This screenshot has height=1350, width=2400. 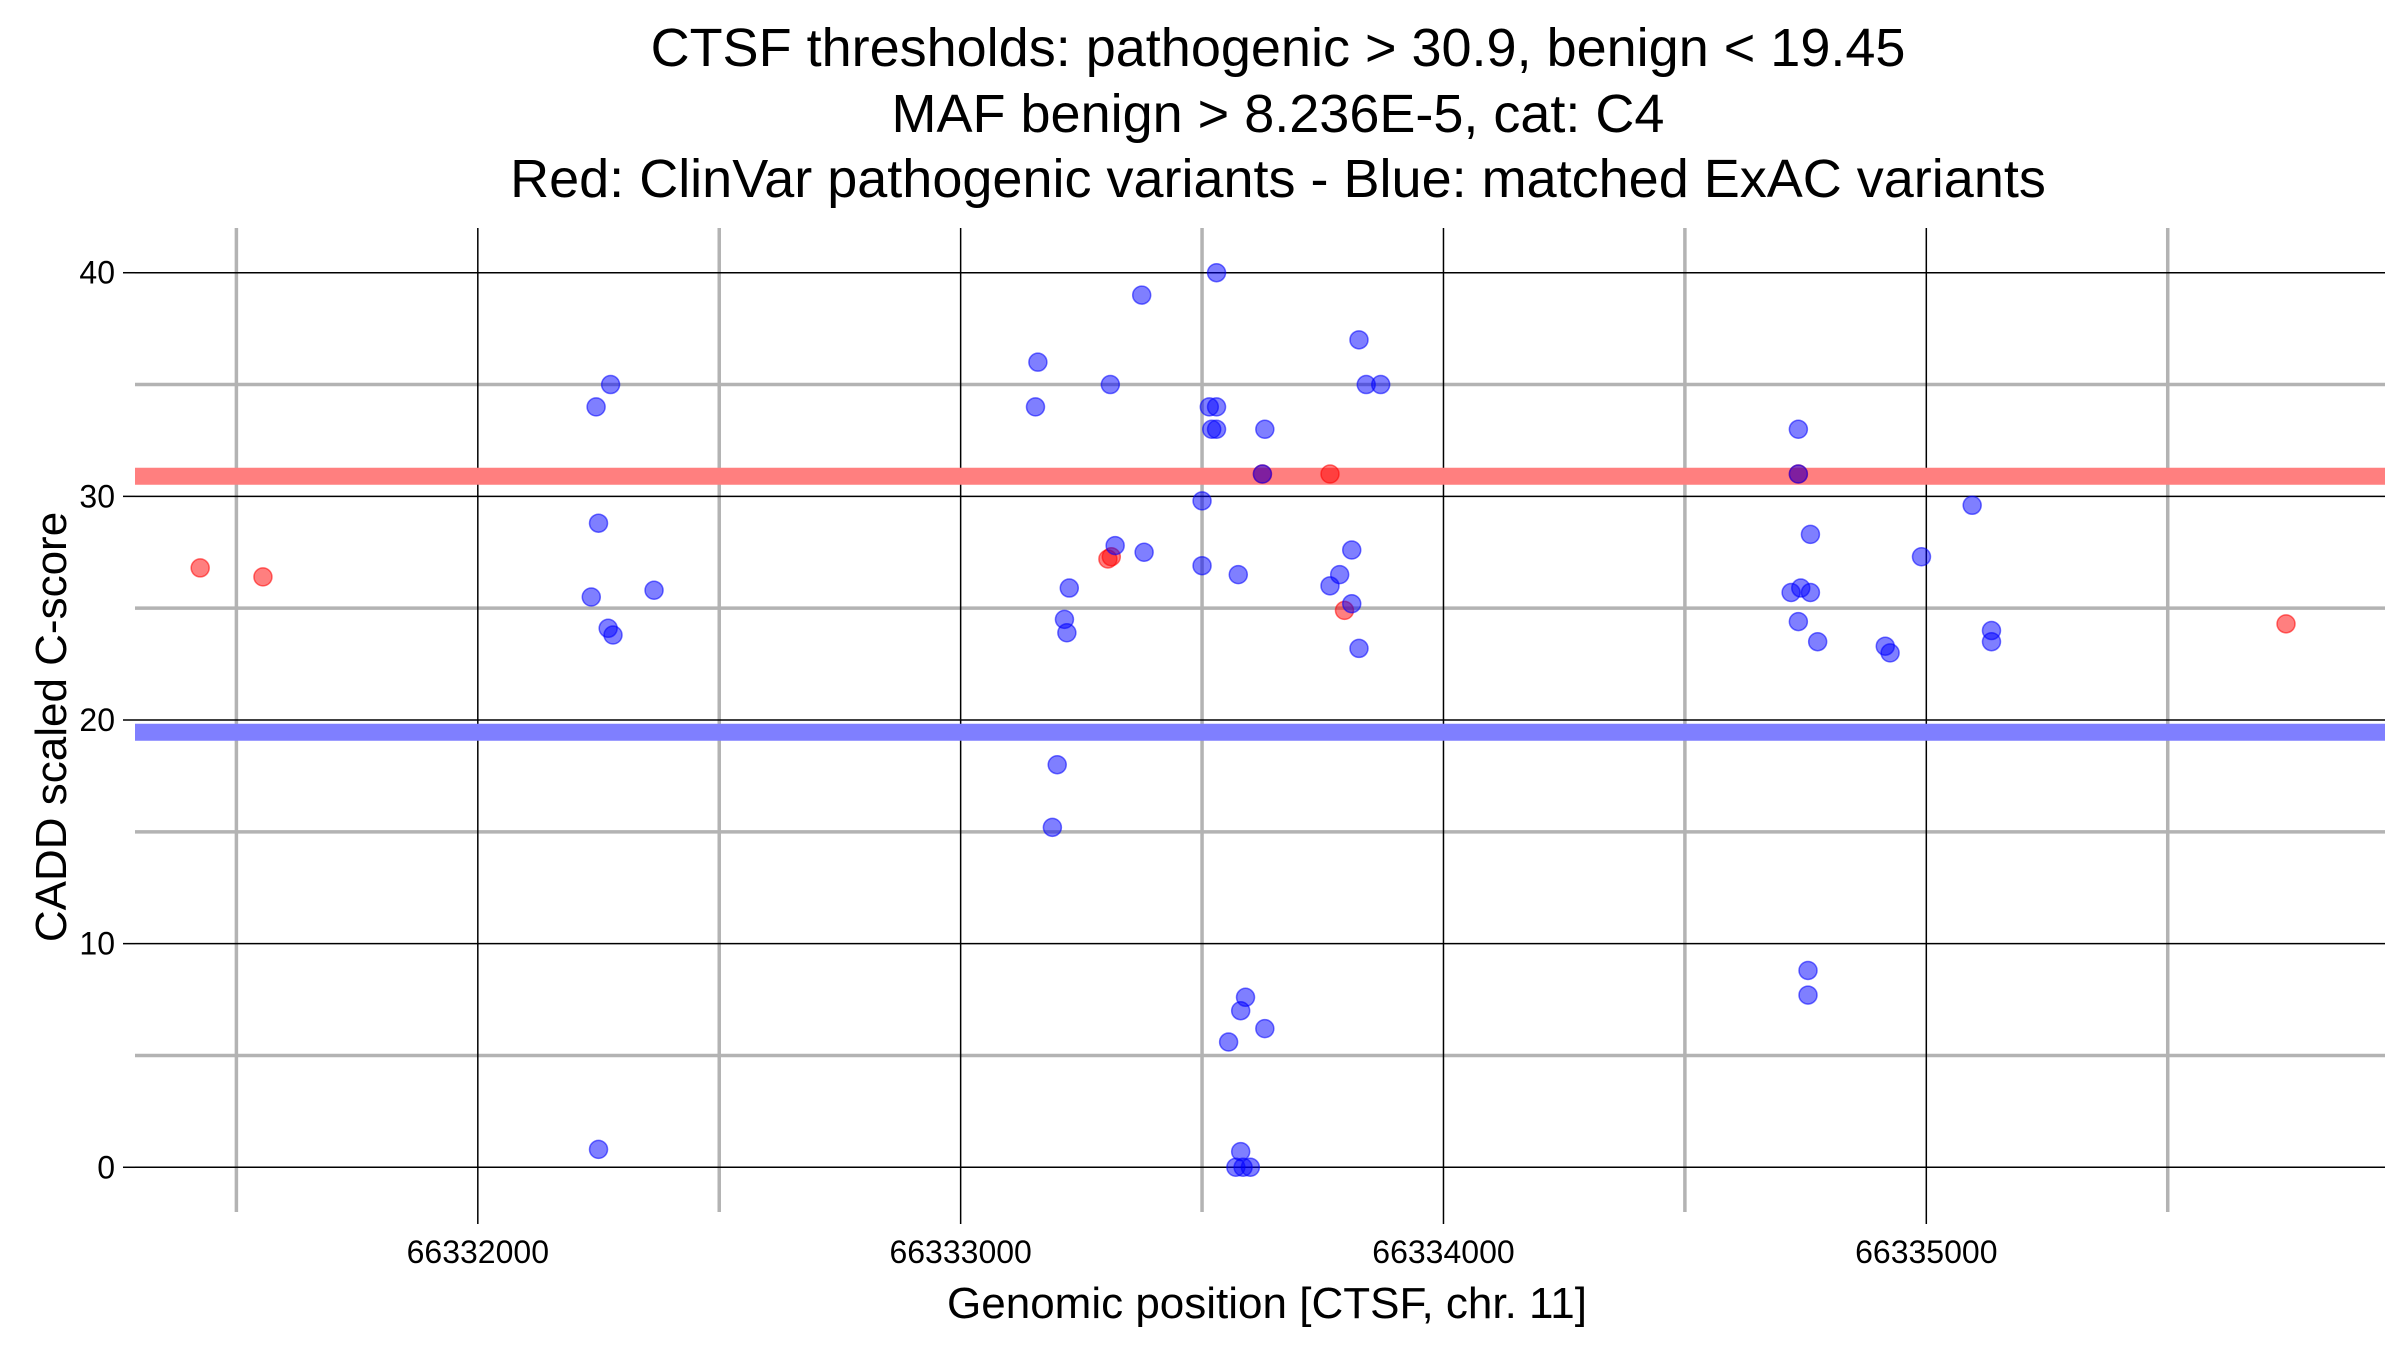 What do you see at coordinates (1267, 1303) in the screenshot?
I see `x-axis-title: Genomic position [CTSF, chr. 11]` at bounding box center [1267, 1303].